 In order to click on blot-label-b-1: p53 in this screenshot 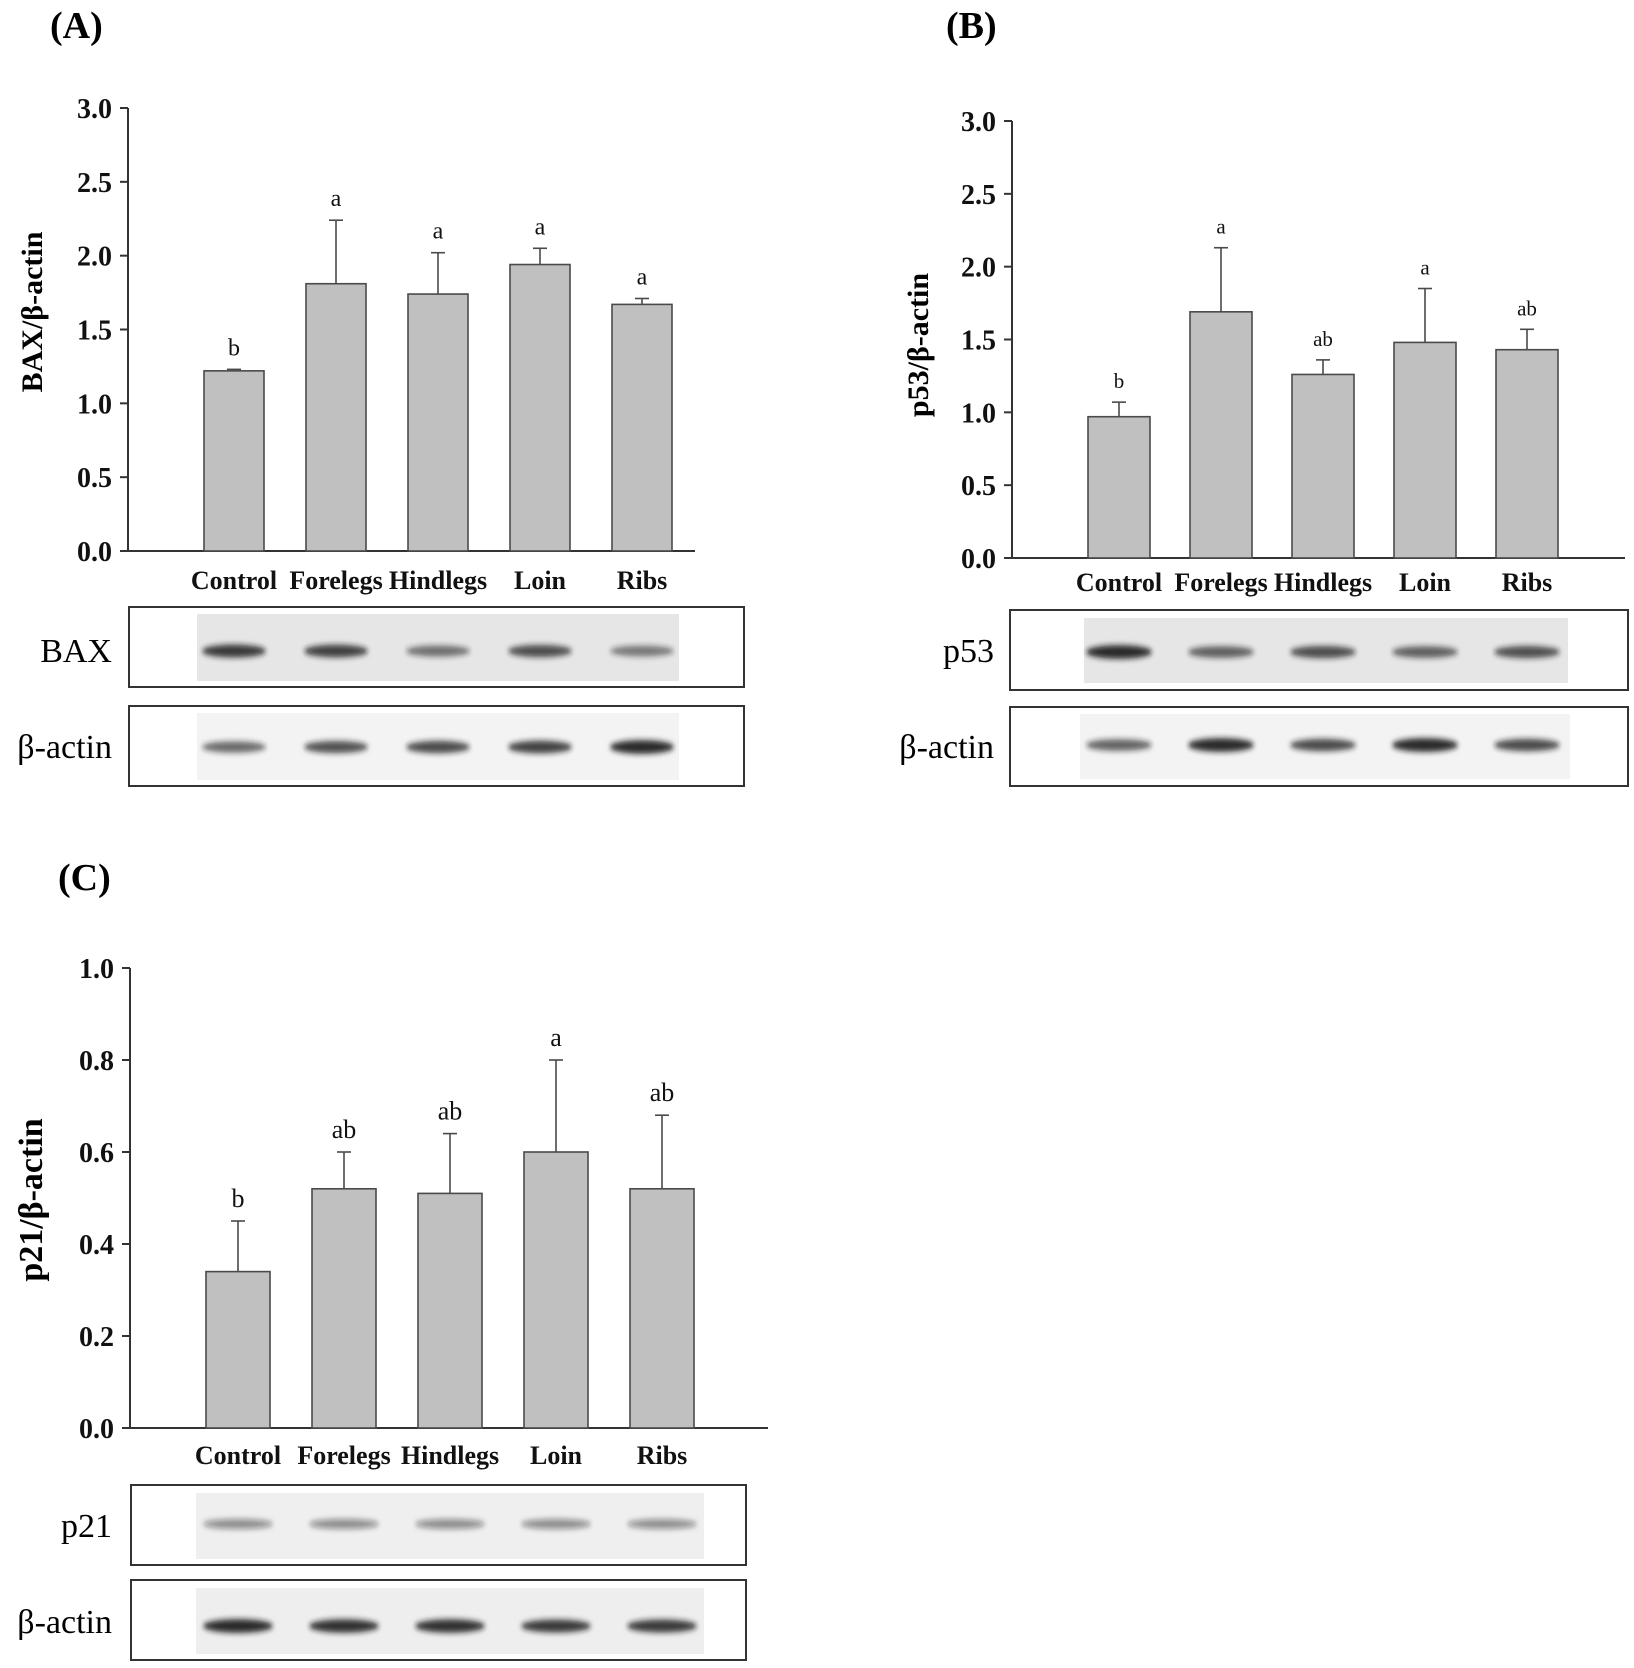, I will do `click(968, 651)`.